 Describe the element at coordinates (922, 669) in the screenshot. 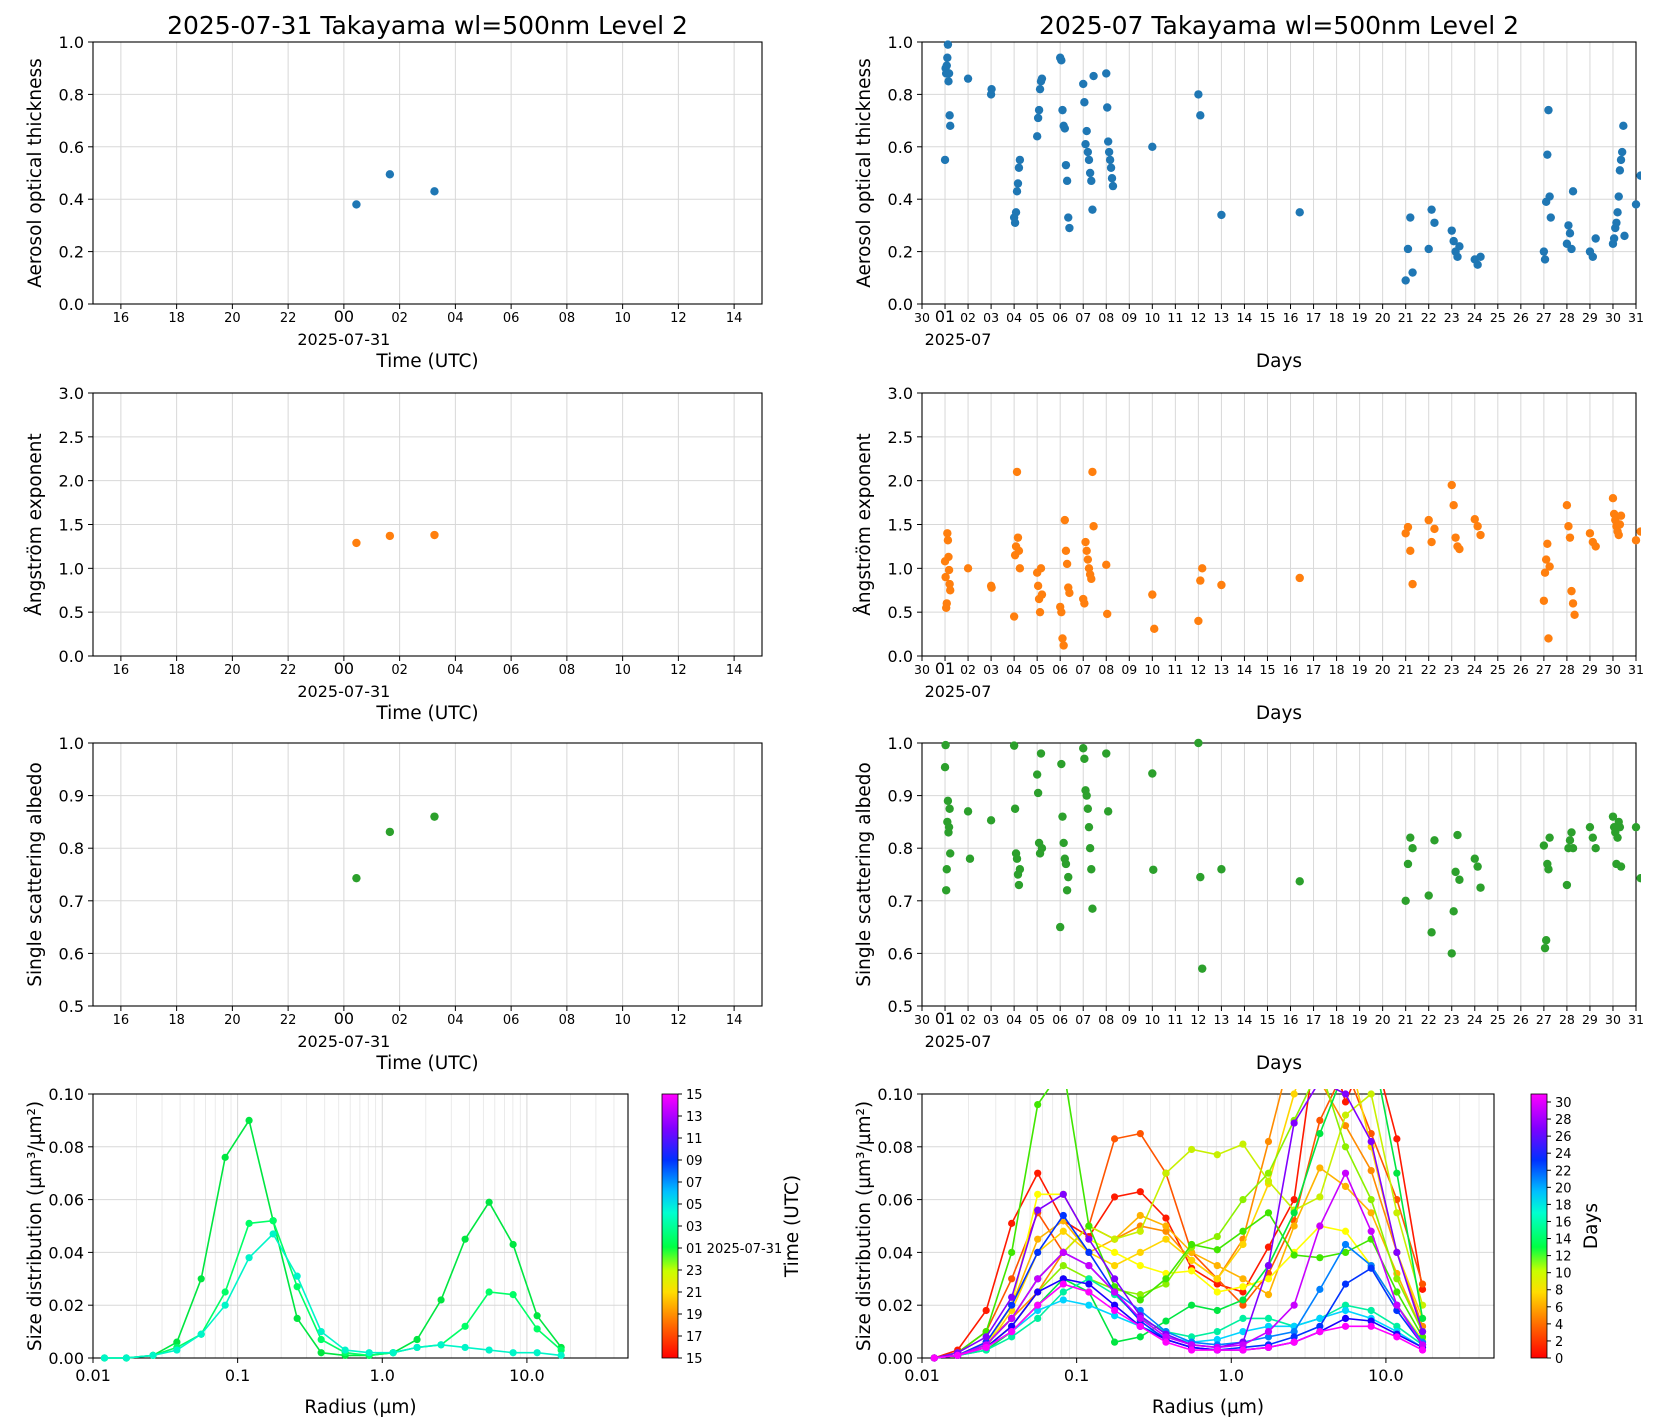

I see `x-tick-label: 30` at that location.